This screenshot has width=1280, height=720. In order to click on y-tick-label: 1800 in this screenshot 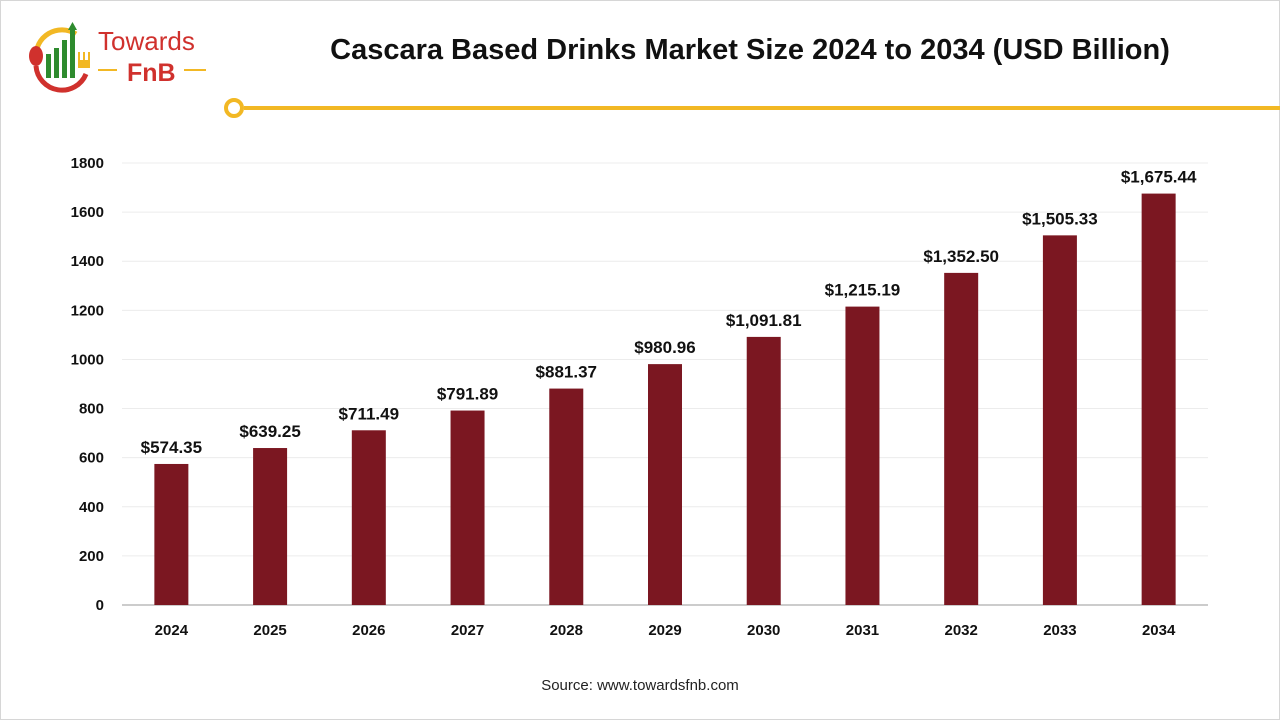, I will do `click(87, 163)`.